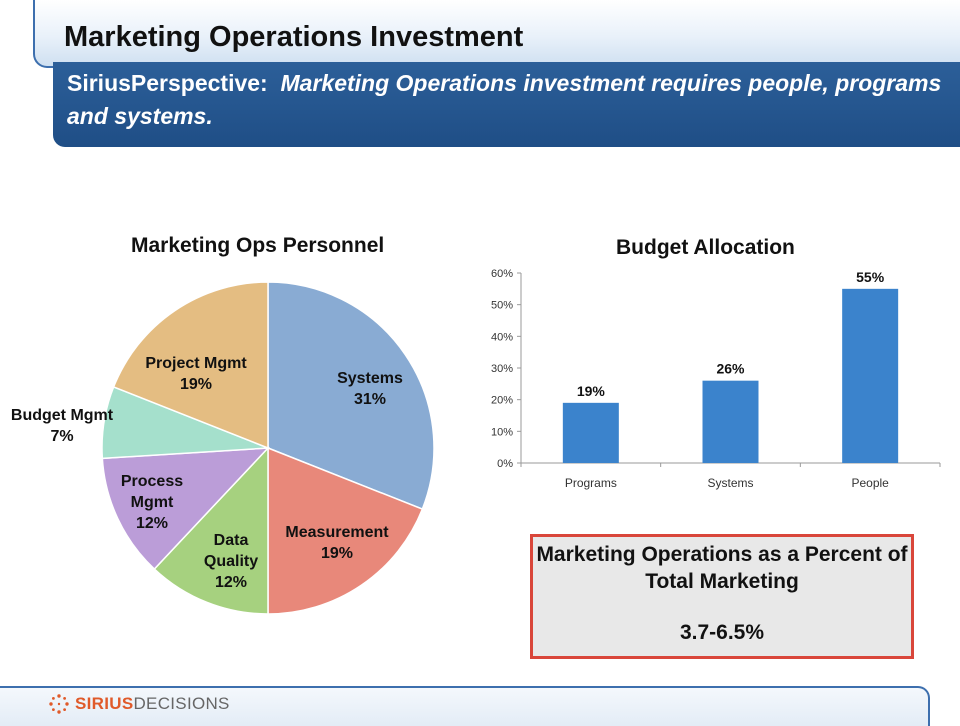  What do you see at coordinates (258, 245) in the screenshot?
I see `pie-chart-title: Marketing Ops Personnel` at bounding box center [258, 245].